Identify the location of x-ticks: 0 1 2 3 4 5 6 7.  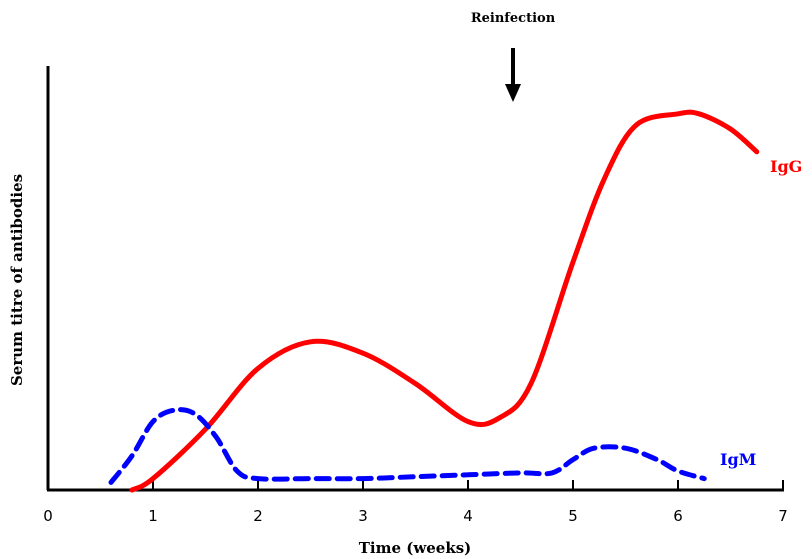
(415, 502).